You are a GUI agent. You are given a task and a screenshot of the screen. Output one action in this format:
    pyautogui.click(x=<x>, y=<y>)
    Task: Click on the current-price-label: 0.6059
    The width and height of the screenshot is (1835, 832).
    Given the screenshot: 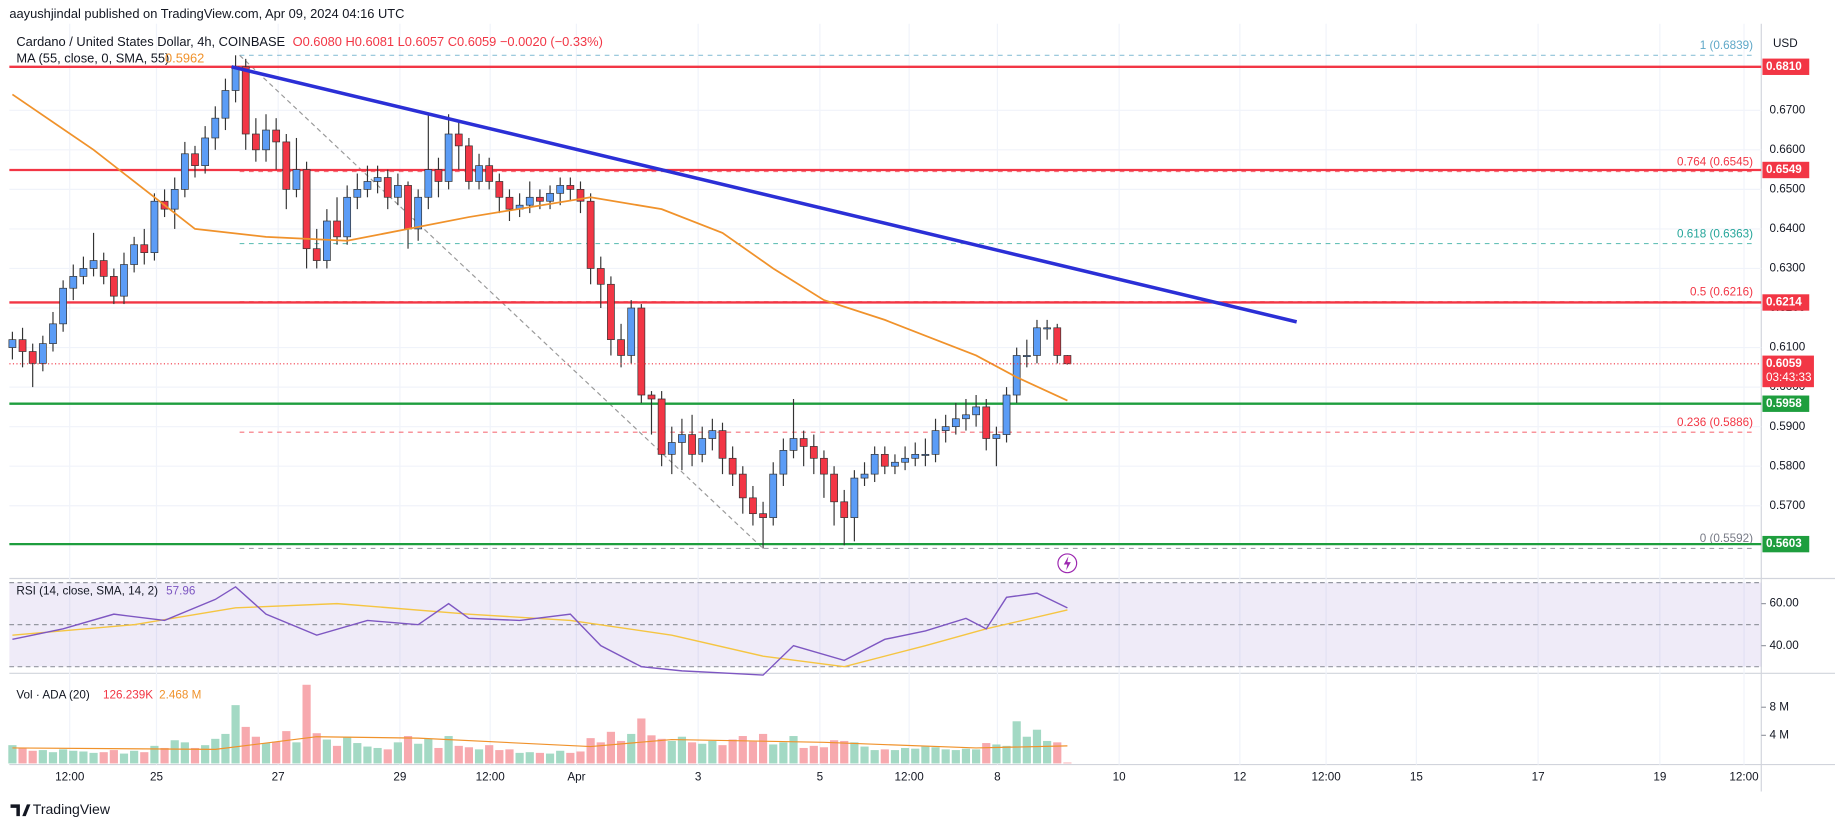 What is the action you would take?
    pyautogui.click(x=1784, y=363)
    